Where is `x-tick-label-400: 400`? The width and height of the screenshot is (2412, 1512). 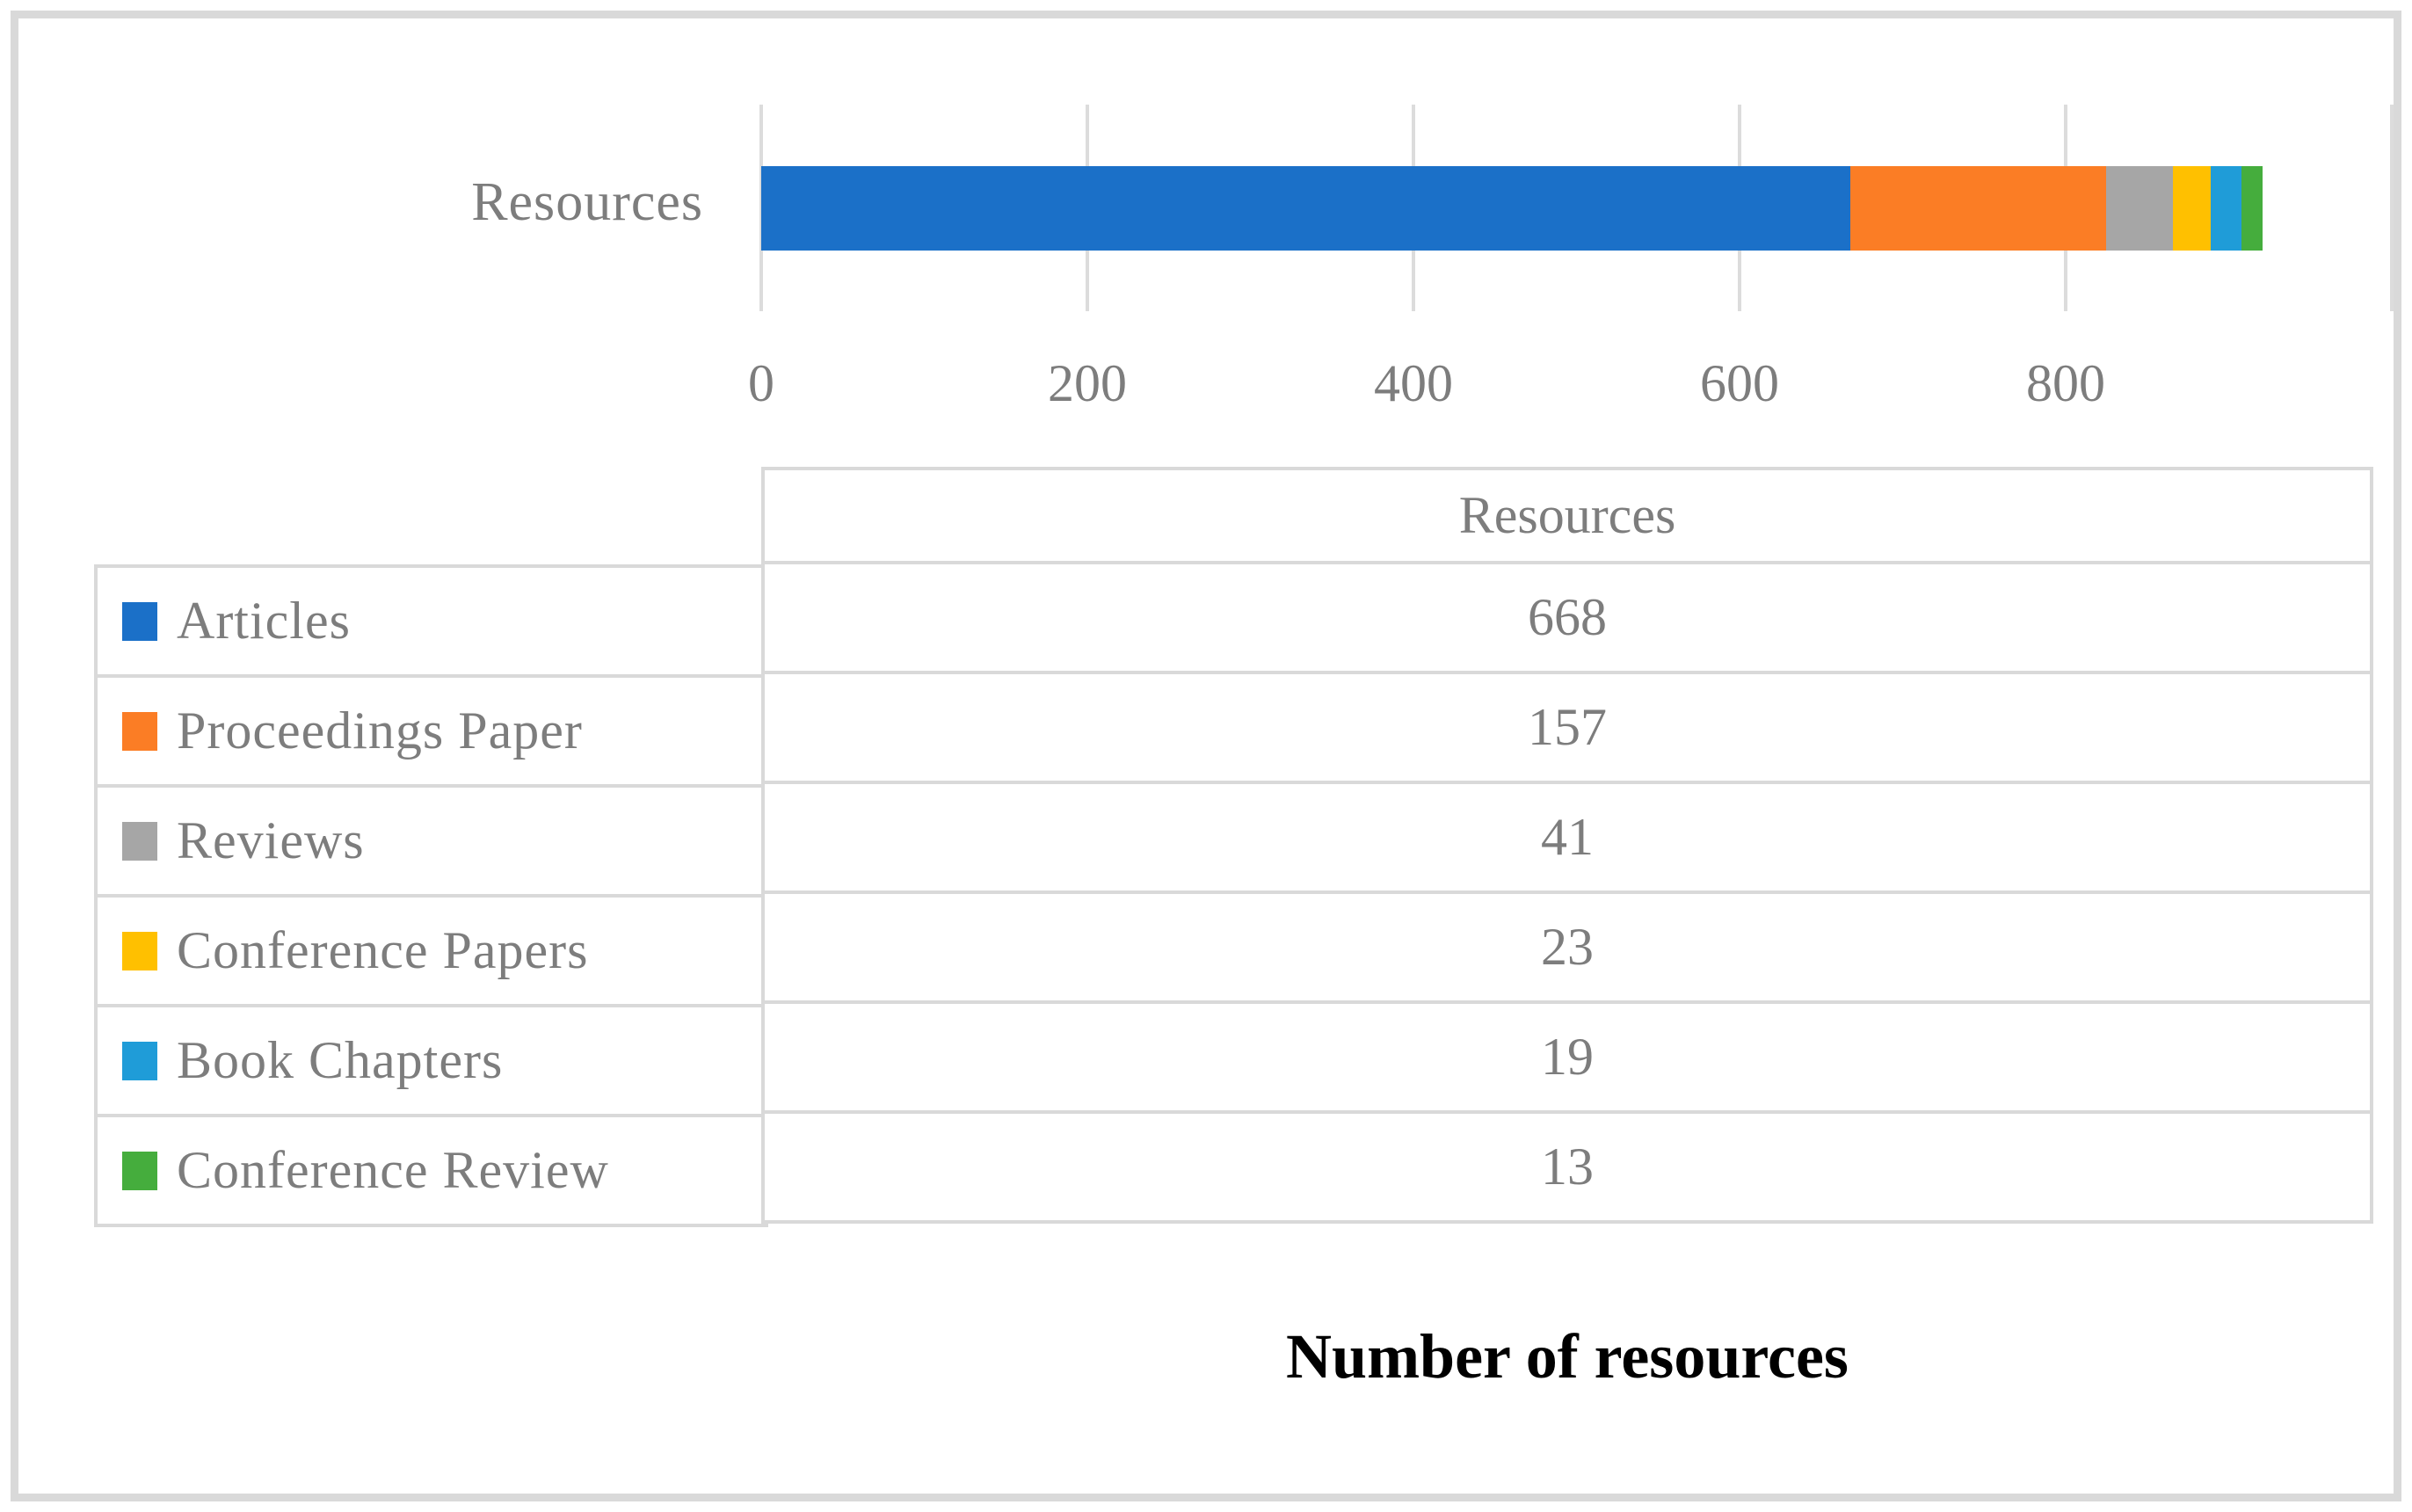
x-tick-label-400: 400 is located at coordinates (1413, 383).